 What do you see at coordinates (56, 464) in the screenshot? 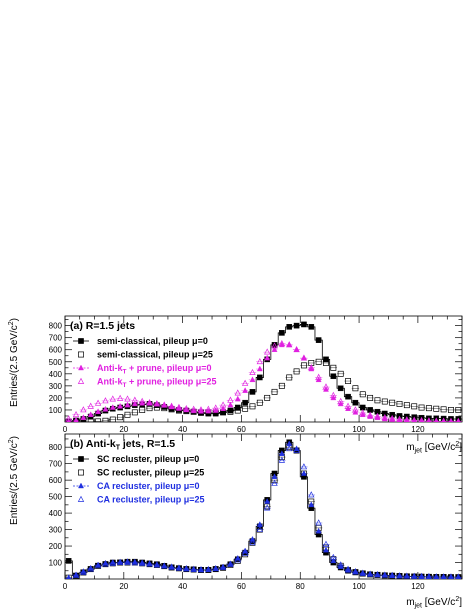
I see `y-tick-label: 700` at bounding box center [56, 464].